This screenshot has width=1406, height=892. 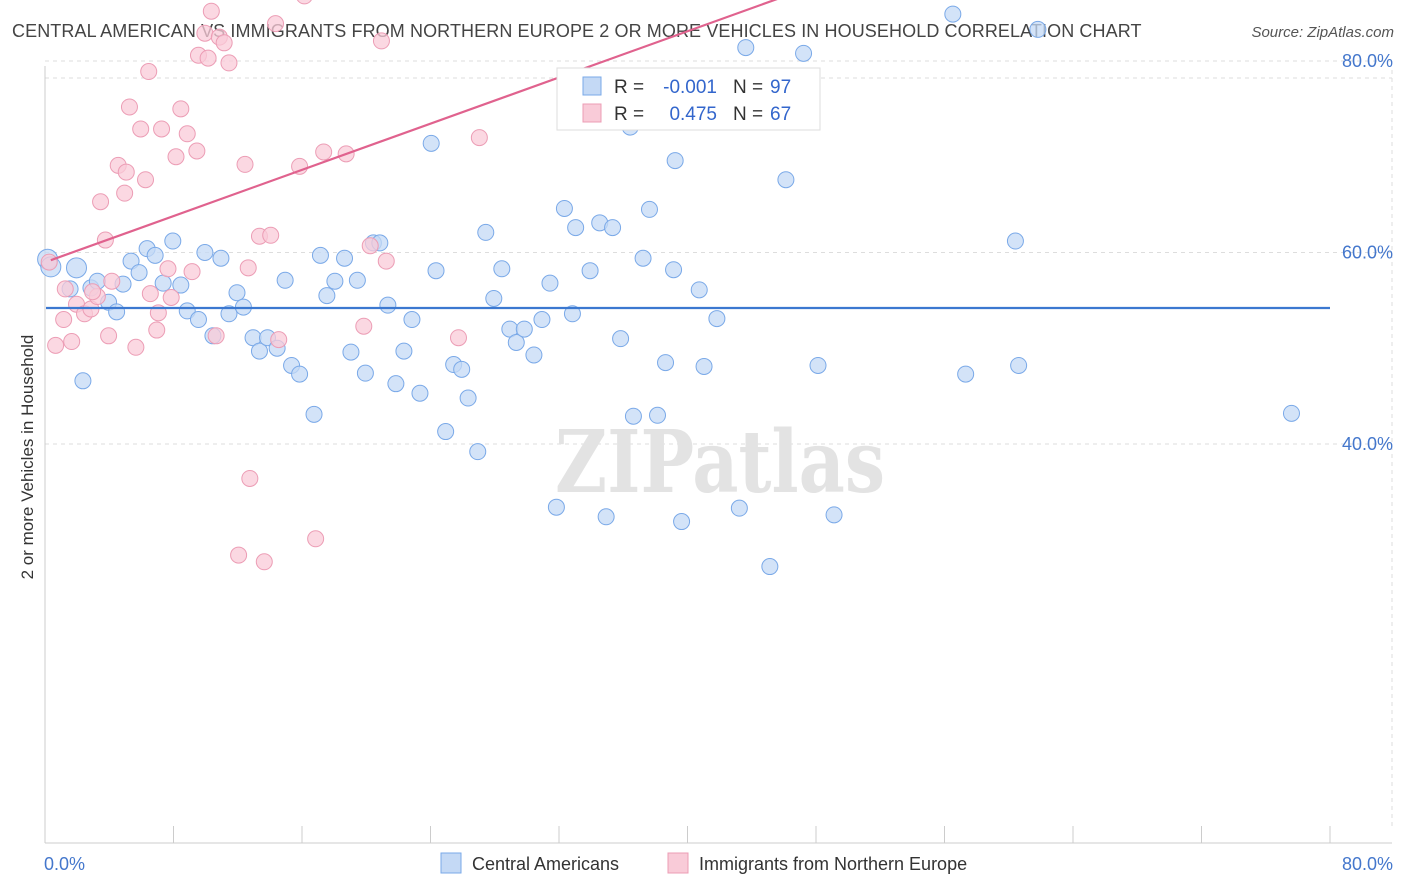 What do you see at coordinates (780, 87) in the screenshot?
I see `legend-n-value: 97` at bounding box center [780, 87].